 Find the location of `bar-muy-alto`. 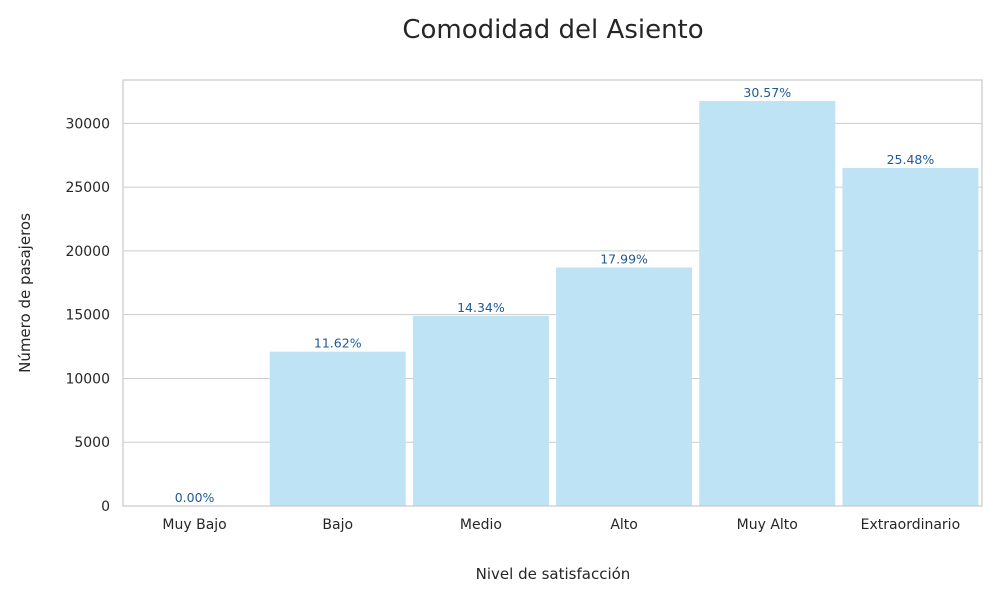

bar-muy-alto is located at coordinates (767, 303).